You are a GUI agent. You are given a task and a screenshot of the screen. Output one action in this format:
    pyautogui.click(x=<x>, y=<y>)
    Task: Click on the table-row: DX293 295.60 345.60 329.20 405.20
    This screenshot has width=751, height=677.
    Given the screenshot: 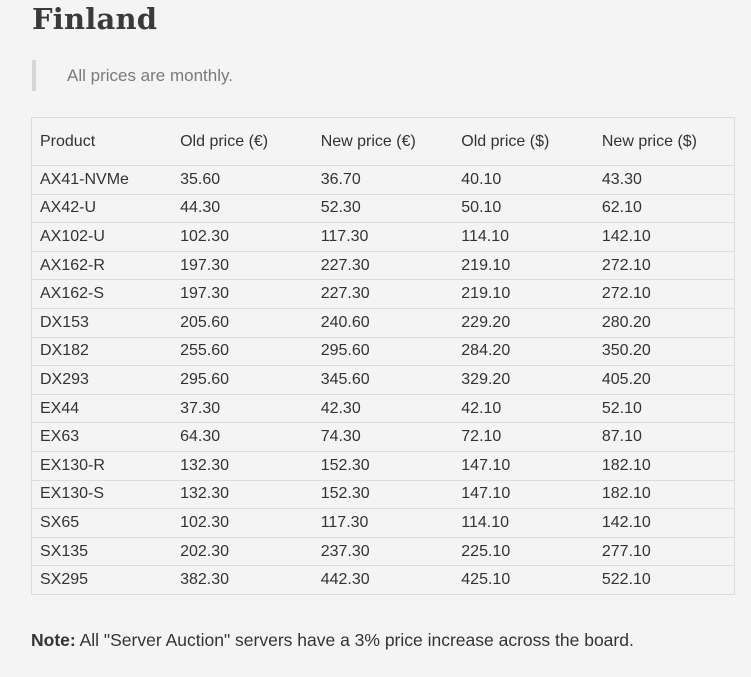 What is the action you would take?
    pyautogui.click(x=383, y=380)
    